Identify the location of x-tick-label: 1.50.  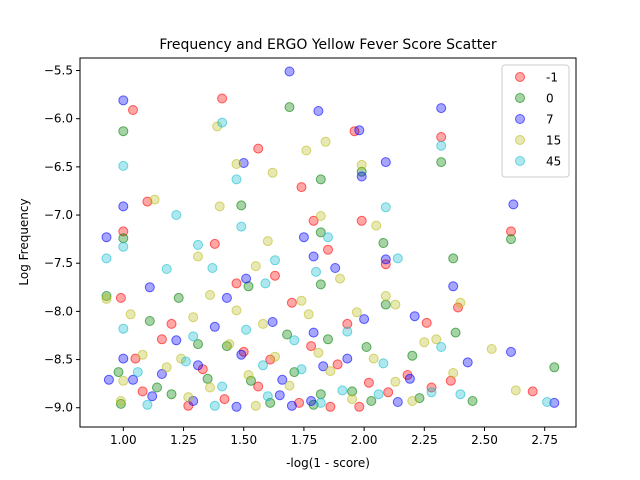
(243, 440).